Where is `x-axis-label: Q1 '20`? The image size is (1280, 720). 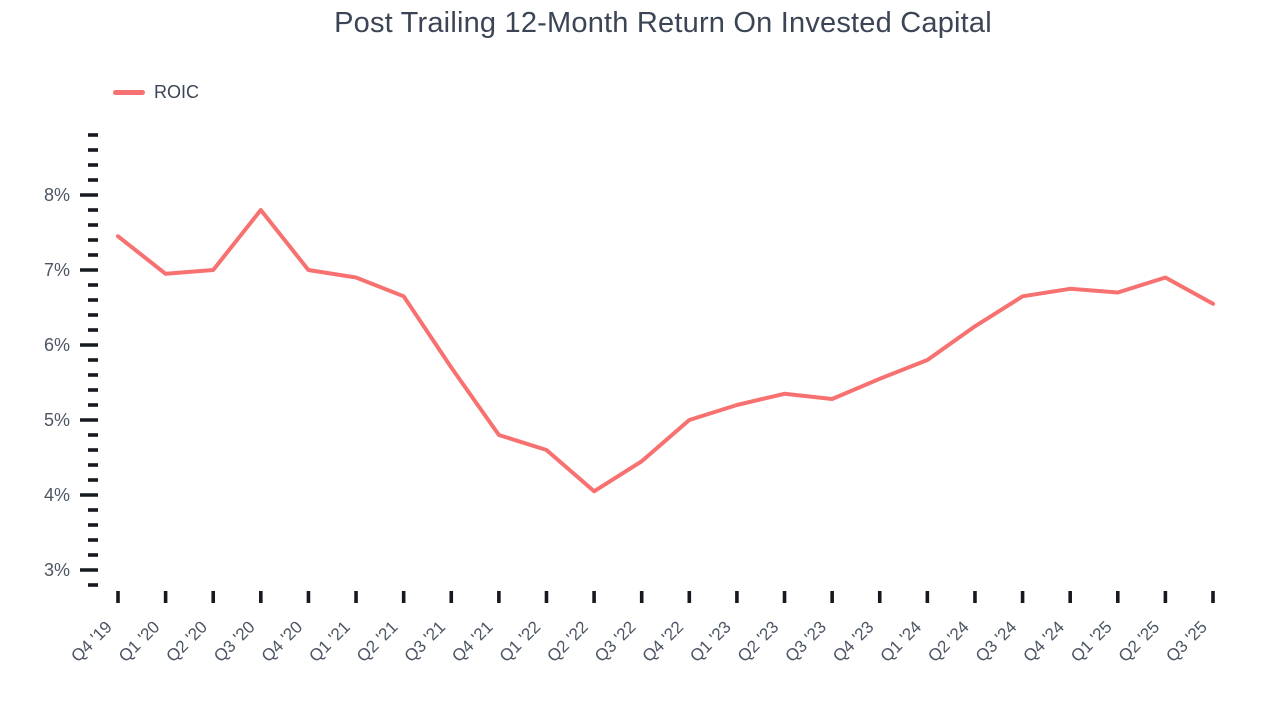 x-axis-label: Q1 '20 is located at coordinates (139, 641).